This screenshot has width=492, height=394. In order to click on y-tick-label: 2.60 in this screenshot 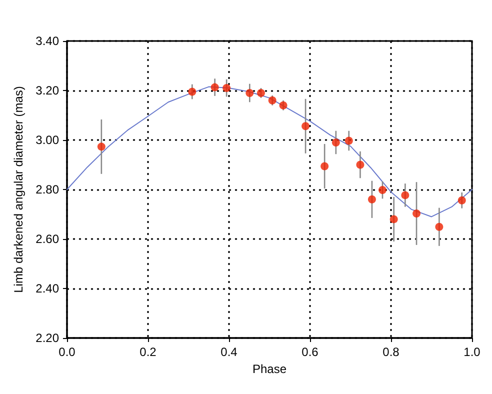, I will do `click(48, 239)`.